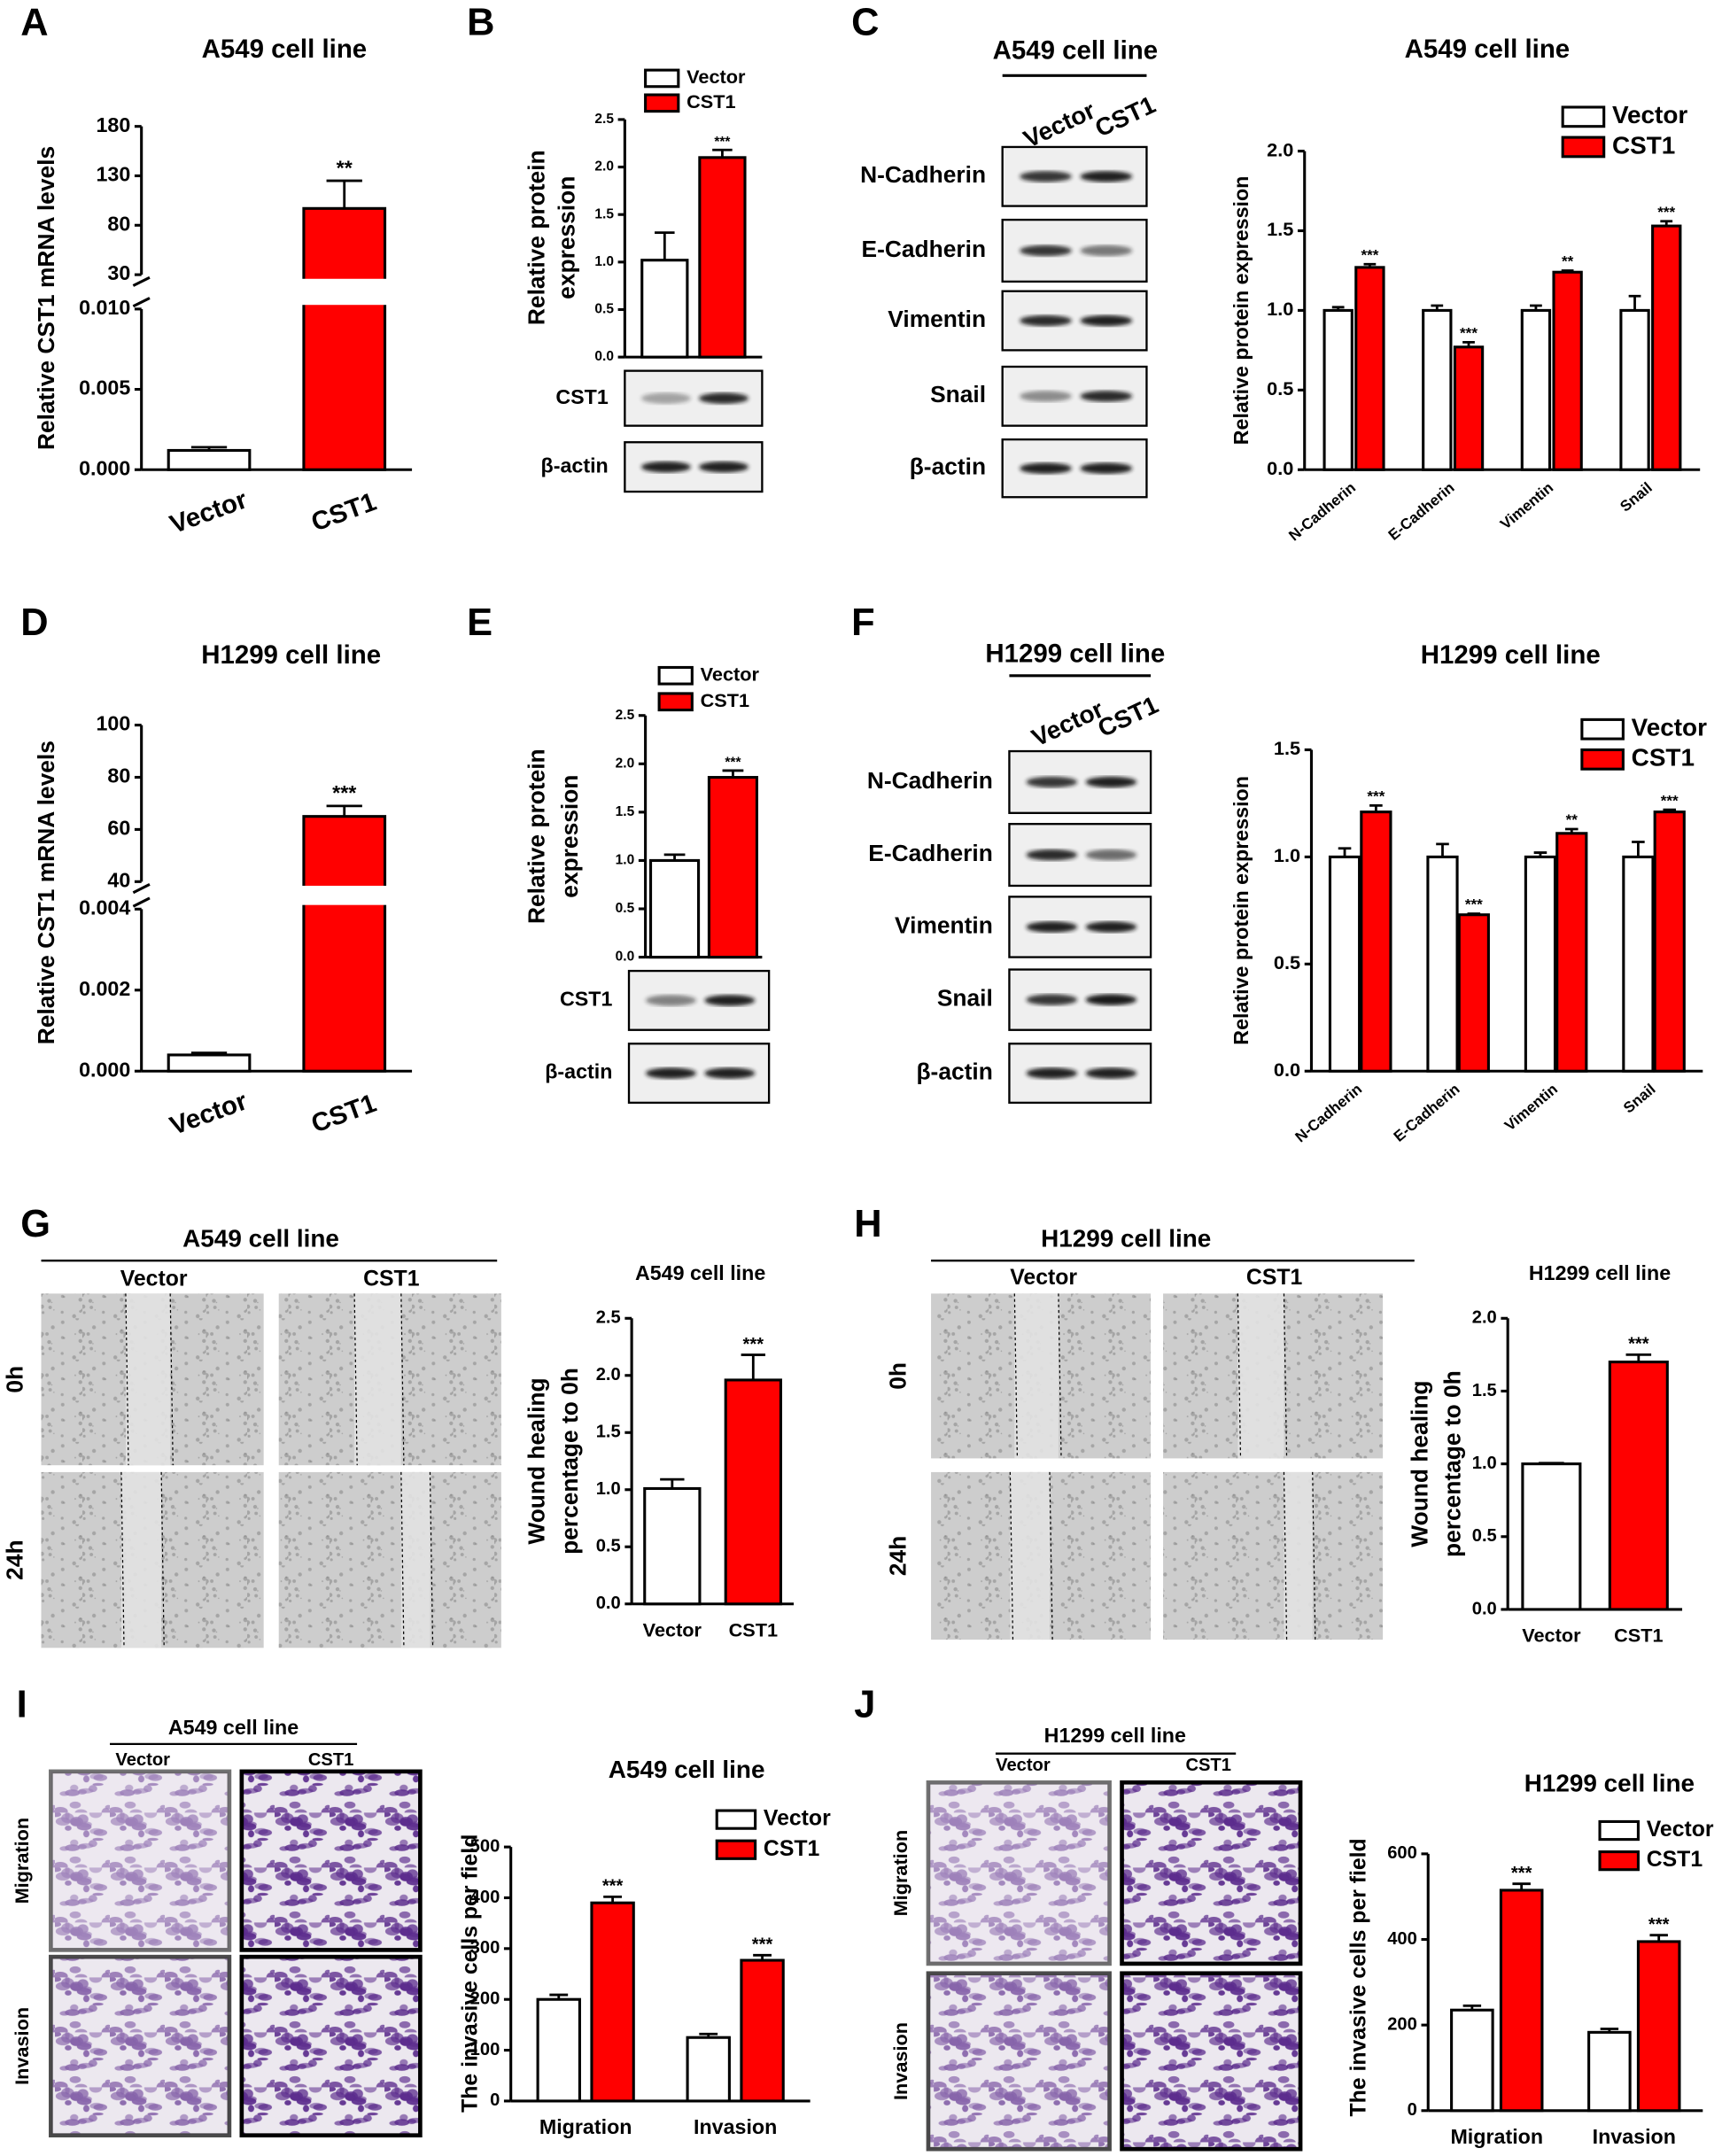 This screenshot has width=1722, height=2156. Describe the element at coordinates (291, 655) in the screenshot. I see `chart-title: H1299 cell line` at that location.